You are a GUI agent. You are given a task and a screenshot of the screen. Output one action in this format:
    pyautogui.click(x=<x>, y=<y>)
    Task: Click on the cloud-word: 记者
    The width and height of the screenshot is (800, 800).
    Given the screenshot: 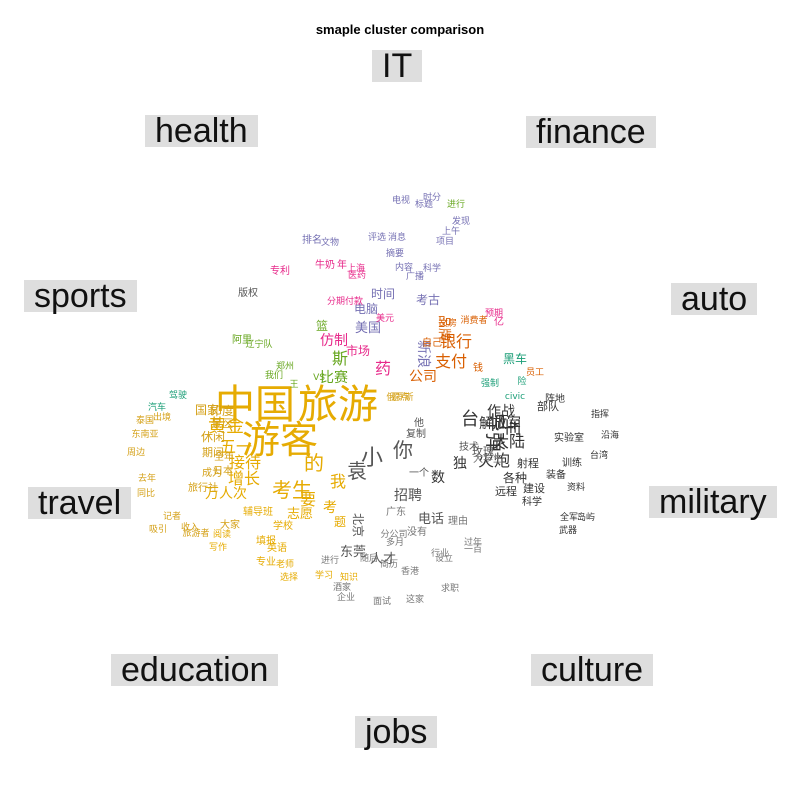 What is the action you would take?
    pyautogui.click(x=172, y=516)
    